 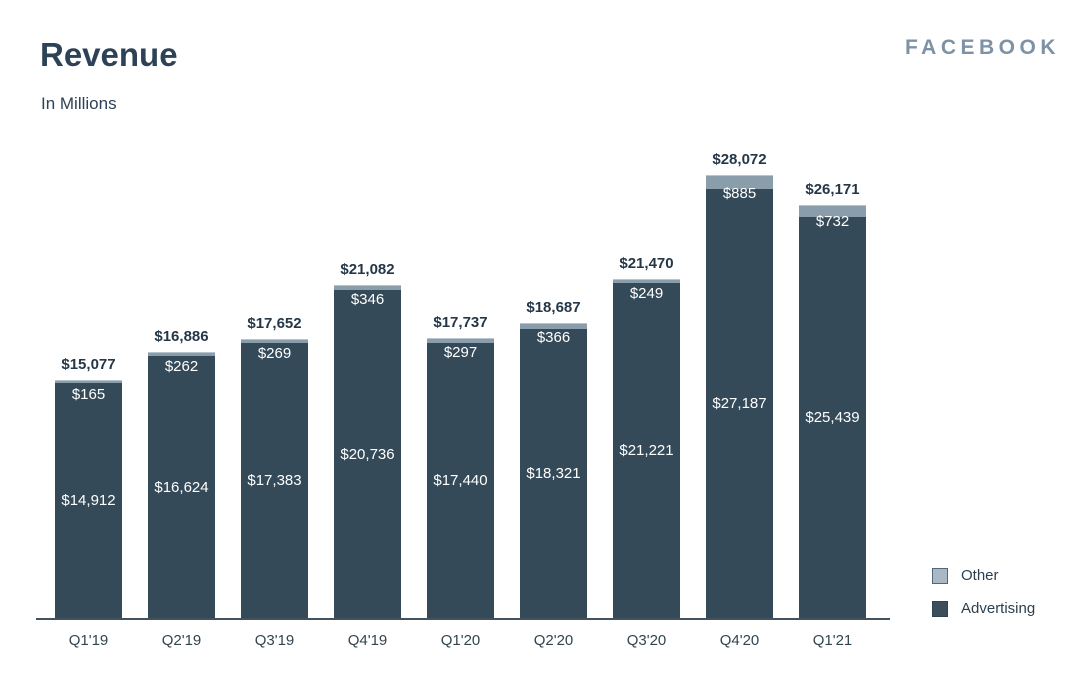 I want to click on bar-advertising-value-label: $27,187, so click(x=739, y=403).